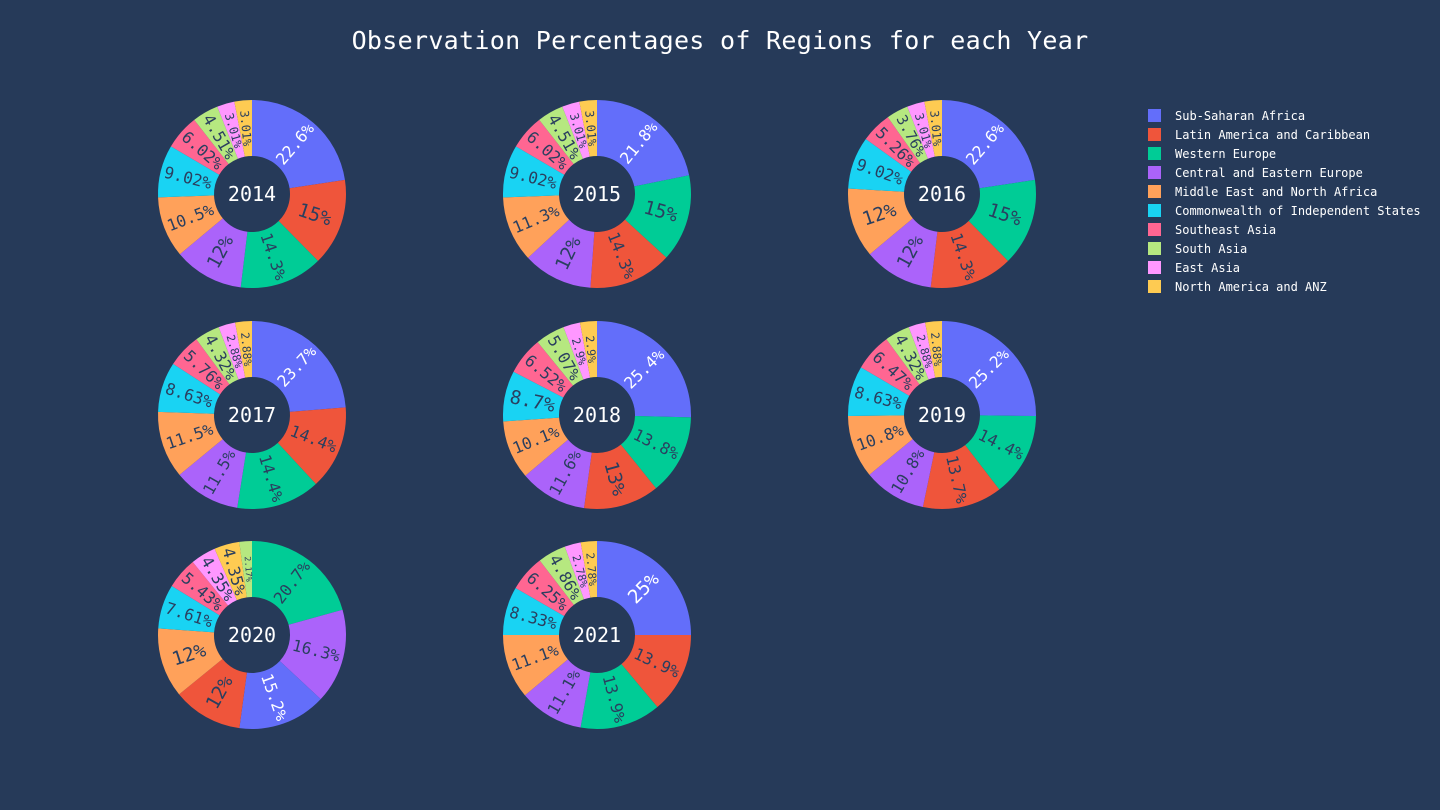  I want to click on slice-2018-commonwealth-of-independent-states, so click(533, 396).